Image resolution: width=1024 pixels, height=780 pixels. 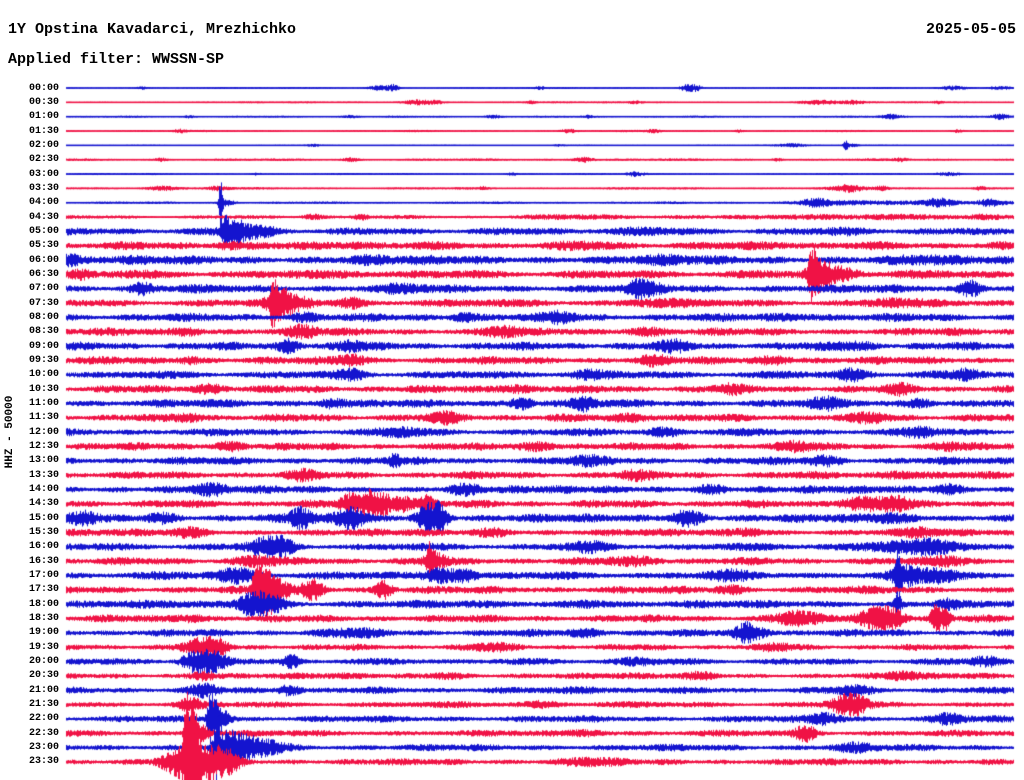 What do you see at coordinates (43, 317) in the screenshot?
I see `time-label: 08:00` at bounding box center [43, 317].